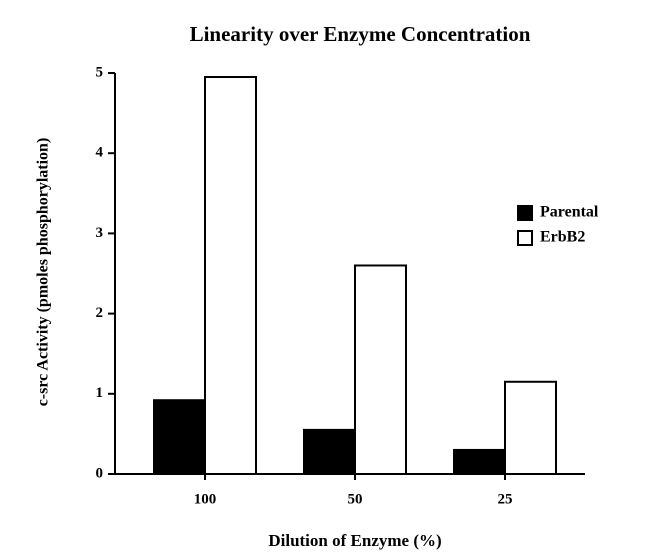  Describe the element at coordinates (100, 393) in the screenshot. I see `y-tick-label: 1` at that location.